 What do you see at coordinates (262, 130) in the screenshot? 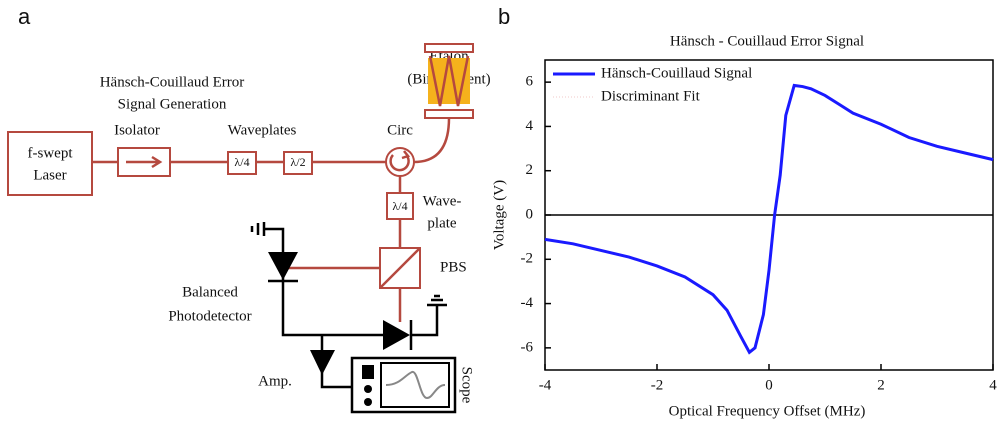
I see `label: Waveplates` at bounding box center [262, 130].